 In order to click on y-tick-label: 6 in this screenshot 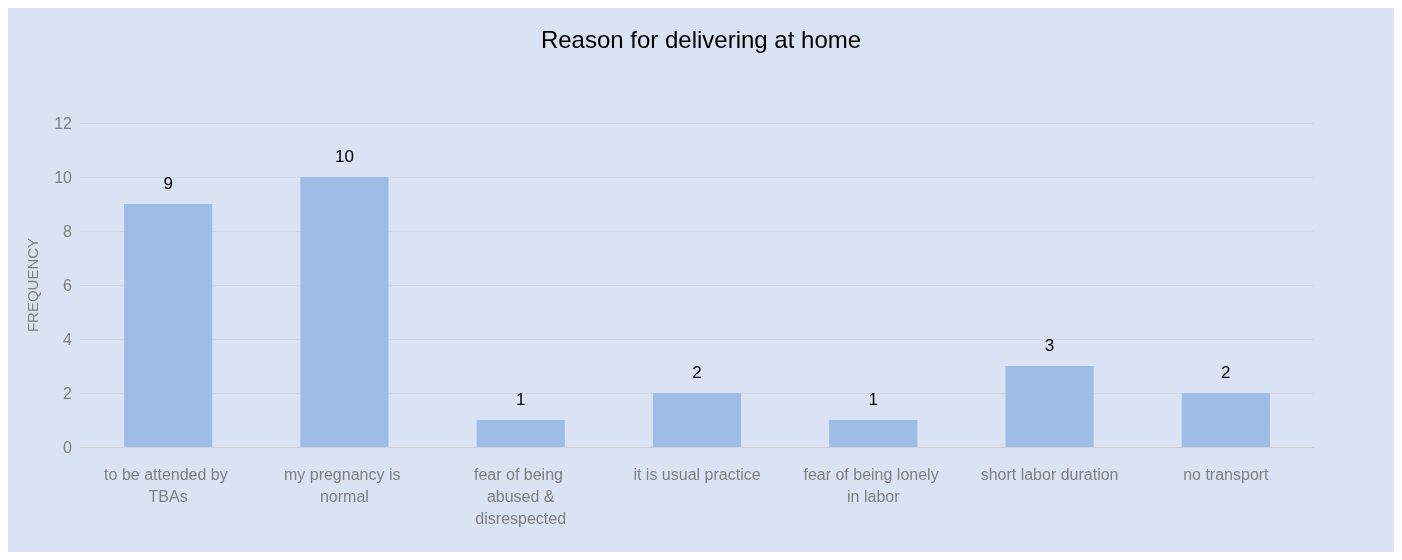, I will do `click(68, 285)`.